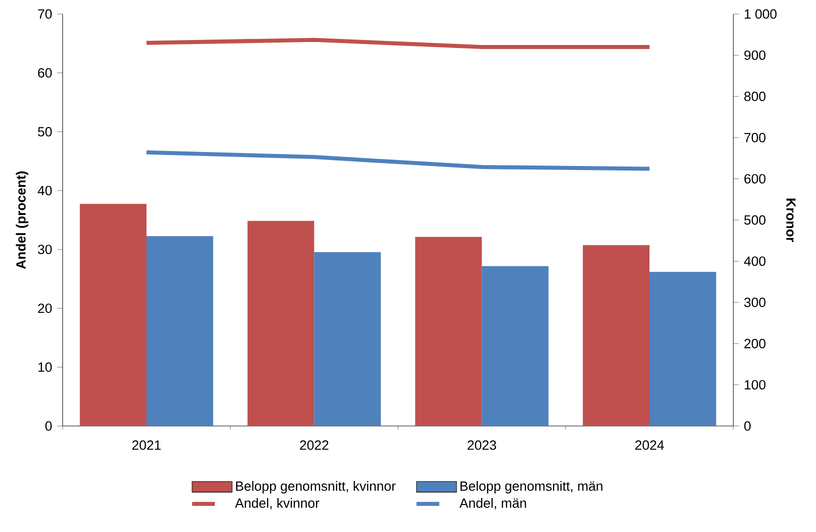 Image resolution: width=816 pixels, height=532 pixels. Describe the element at coordinates (755, 55) in the screenshot. I see `y2-tick-label: 900` at that location.